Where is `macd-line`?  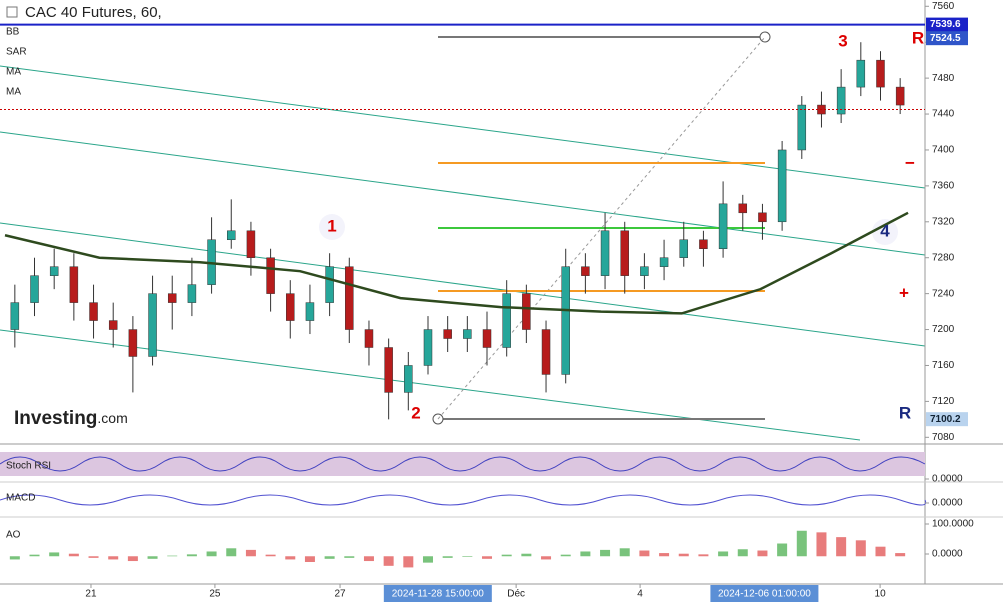 macd-line is located at coordinates (463, 500).